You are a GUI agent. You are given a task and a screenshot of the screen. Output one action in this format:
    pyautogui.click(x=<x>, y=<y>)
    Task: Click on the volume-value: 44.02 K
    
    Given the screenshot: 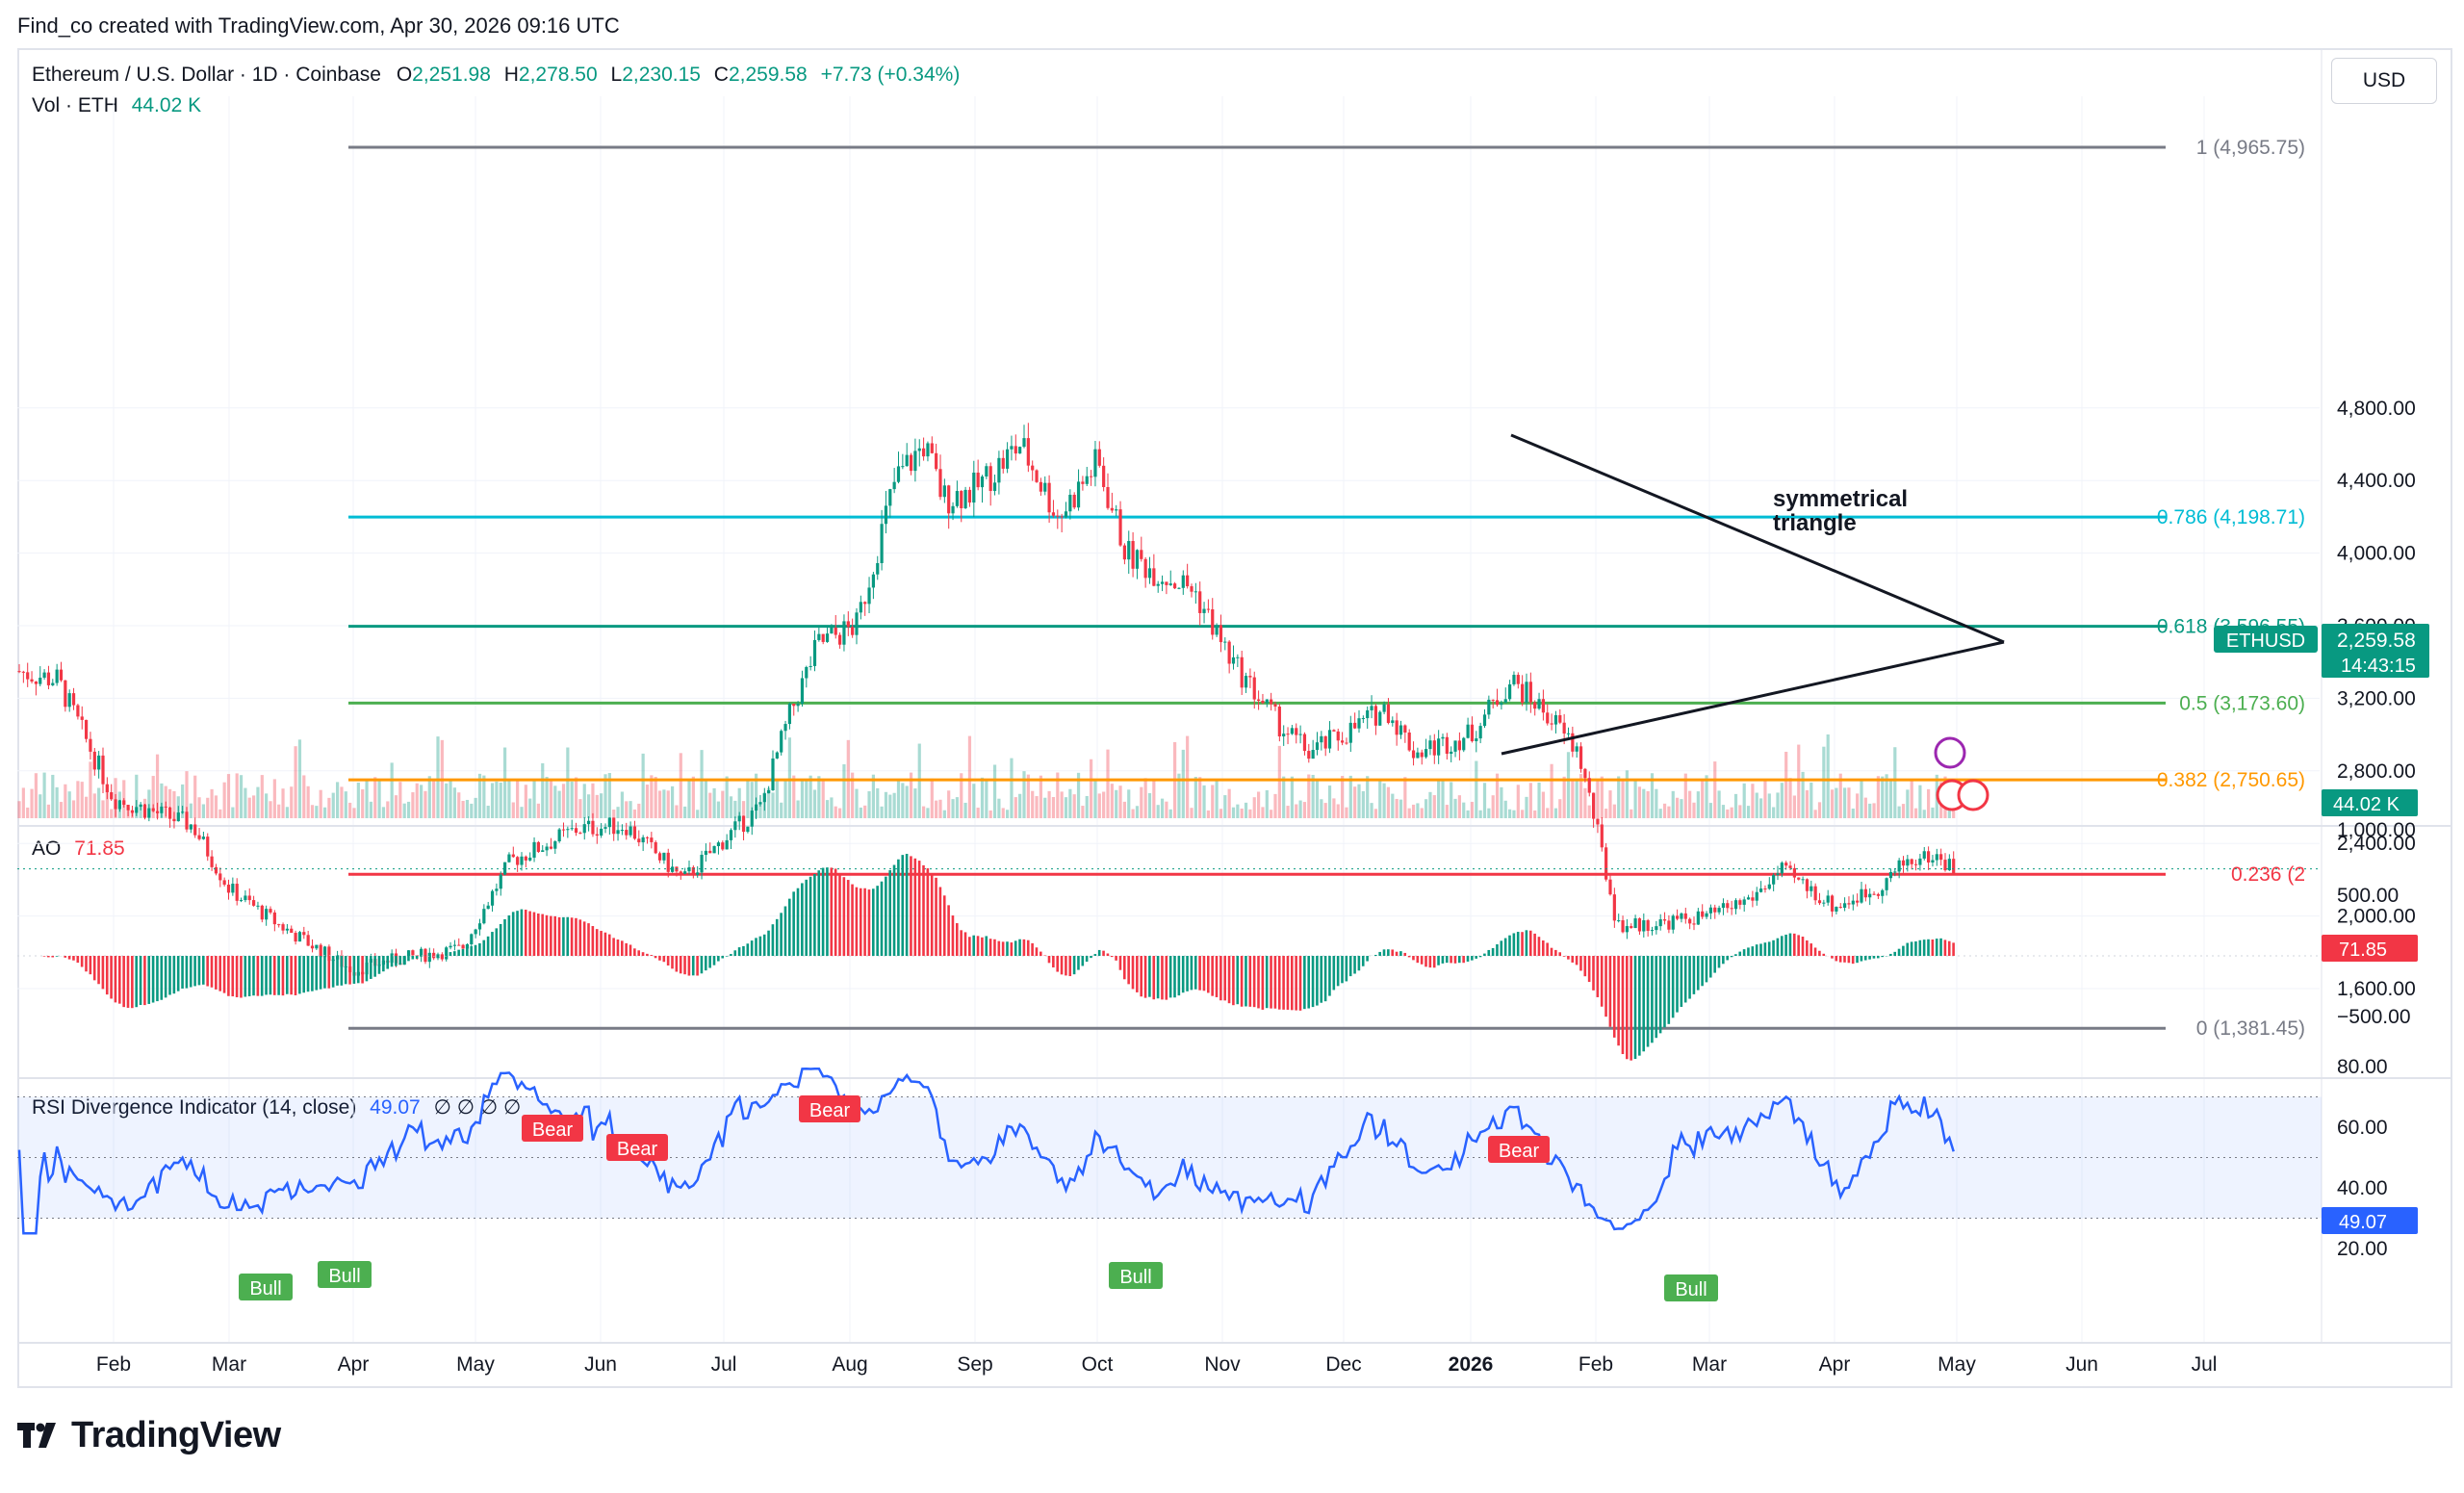 What is the action you would take?
    pyautogui.click(x=166, y=105)
    